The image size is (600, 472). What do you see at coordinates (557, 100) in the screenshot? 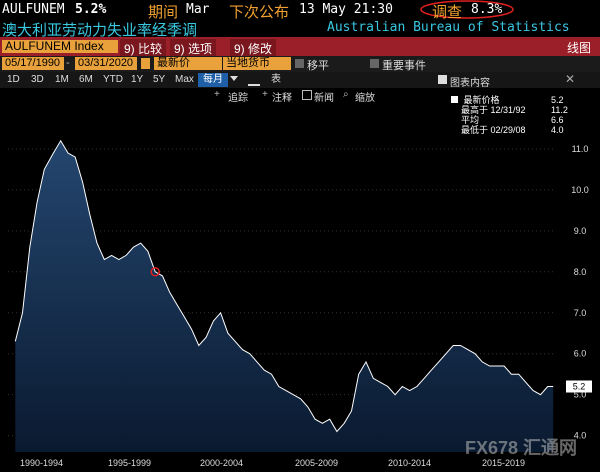
I see `legend-latest-value: 5.2` at bounding box center [557, 100].